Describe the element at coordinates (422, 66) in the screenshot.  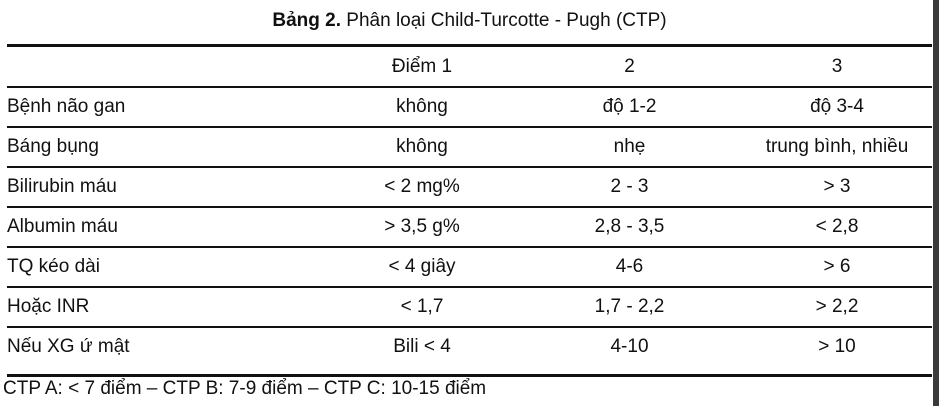
I see `header-cell: Điểm 1` at that location.